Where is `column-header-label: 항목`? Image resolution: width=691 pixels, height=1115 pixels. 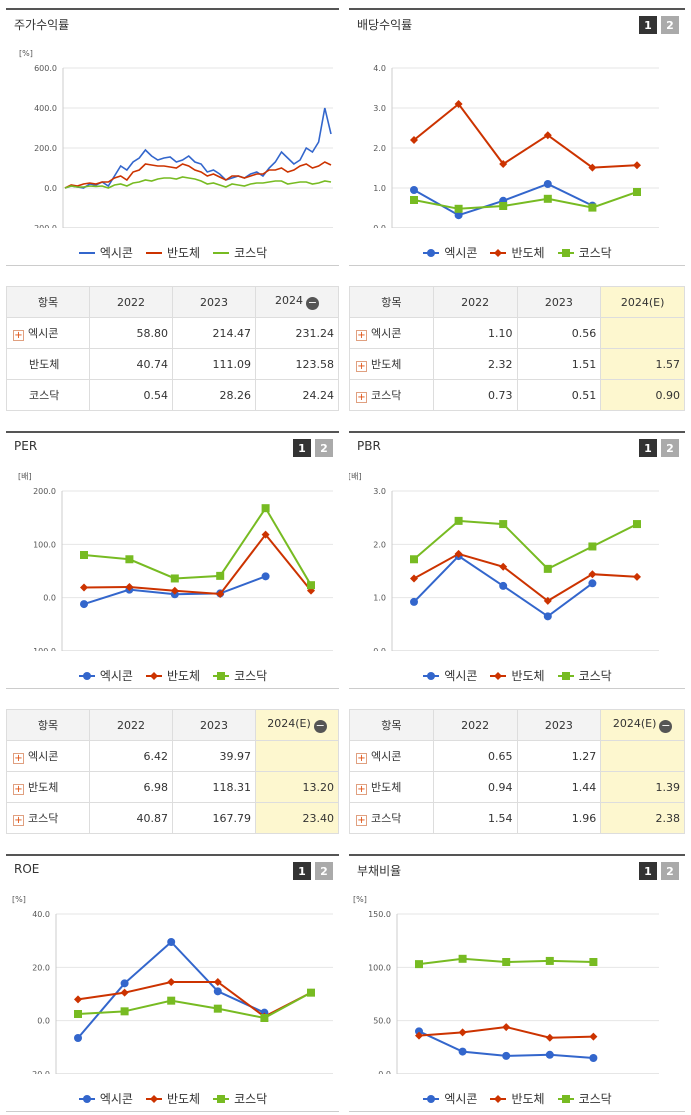 column-header-label: 항목 is located at coordinates (48, 725).